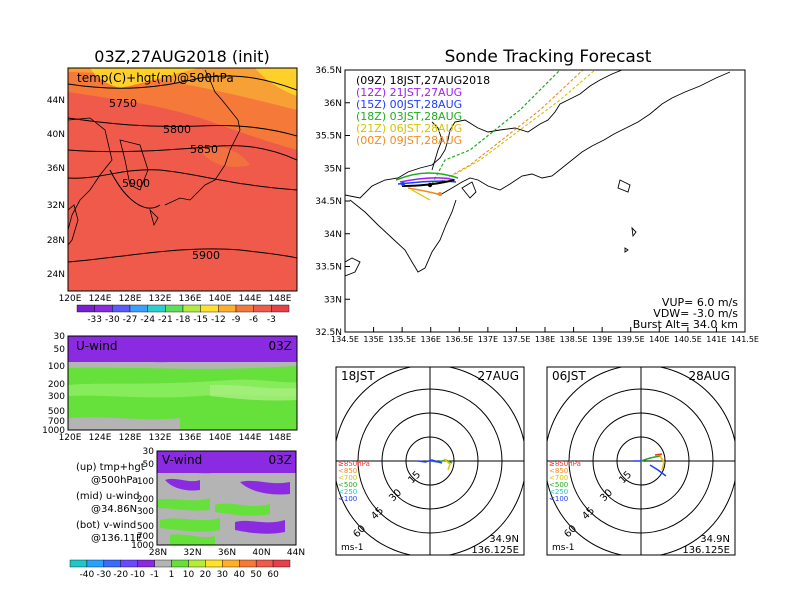 The image size is (792, 612). I want to click on tracking-lat-label: 35.5N, so click(328, 137).